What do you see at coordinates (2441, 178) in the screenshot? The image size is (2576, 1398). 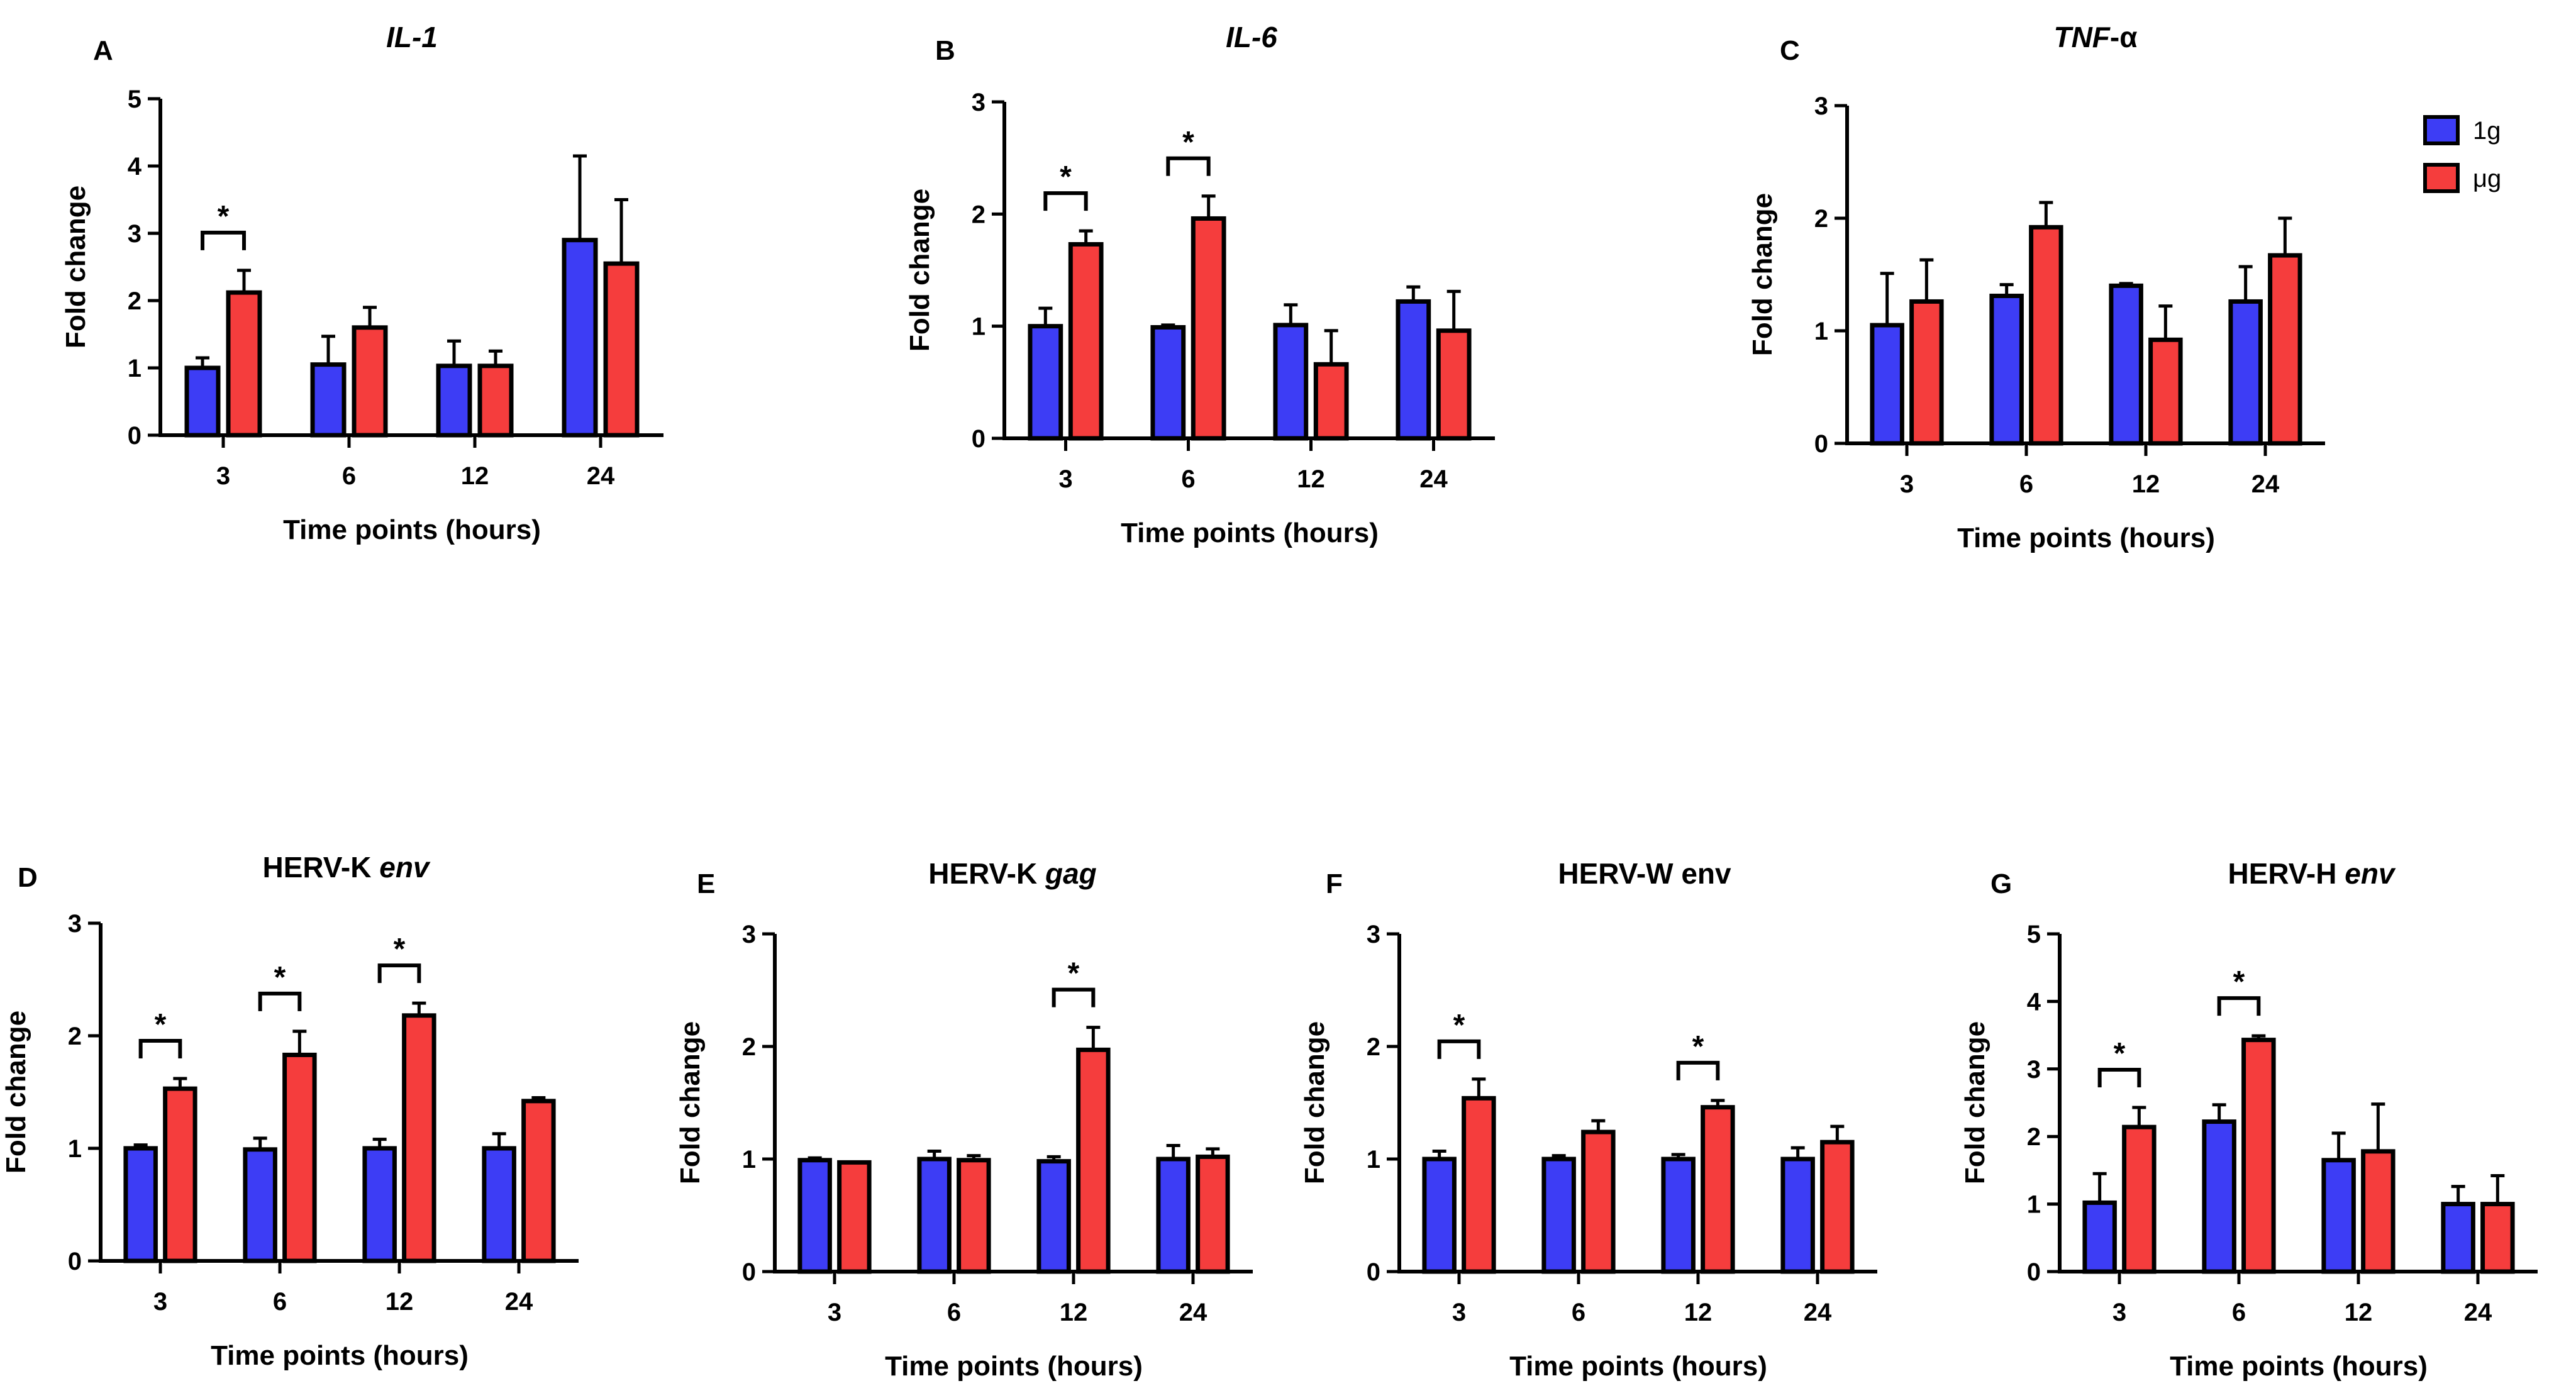 I see `legend-swatch-ug` at bounding box center [2441, 178].